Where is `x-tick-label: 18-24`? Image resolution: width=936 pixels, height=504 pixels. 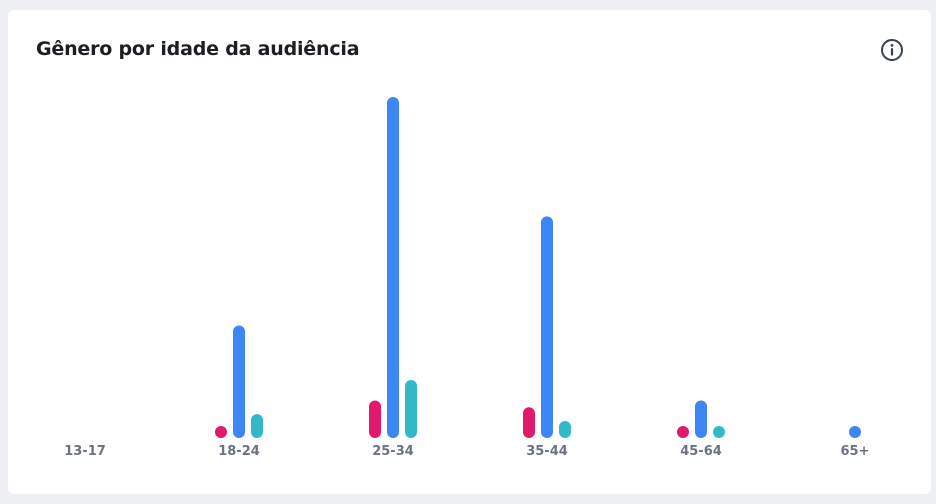
x-tick-label: 18-24 is located at coordinates (239, 451).